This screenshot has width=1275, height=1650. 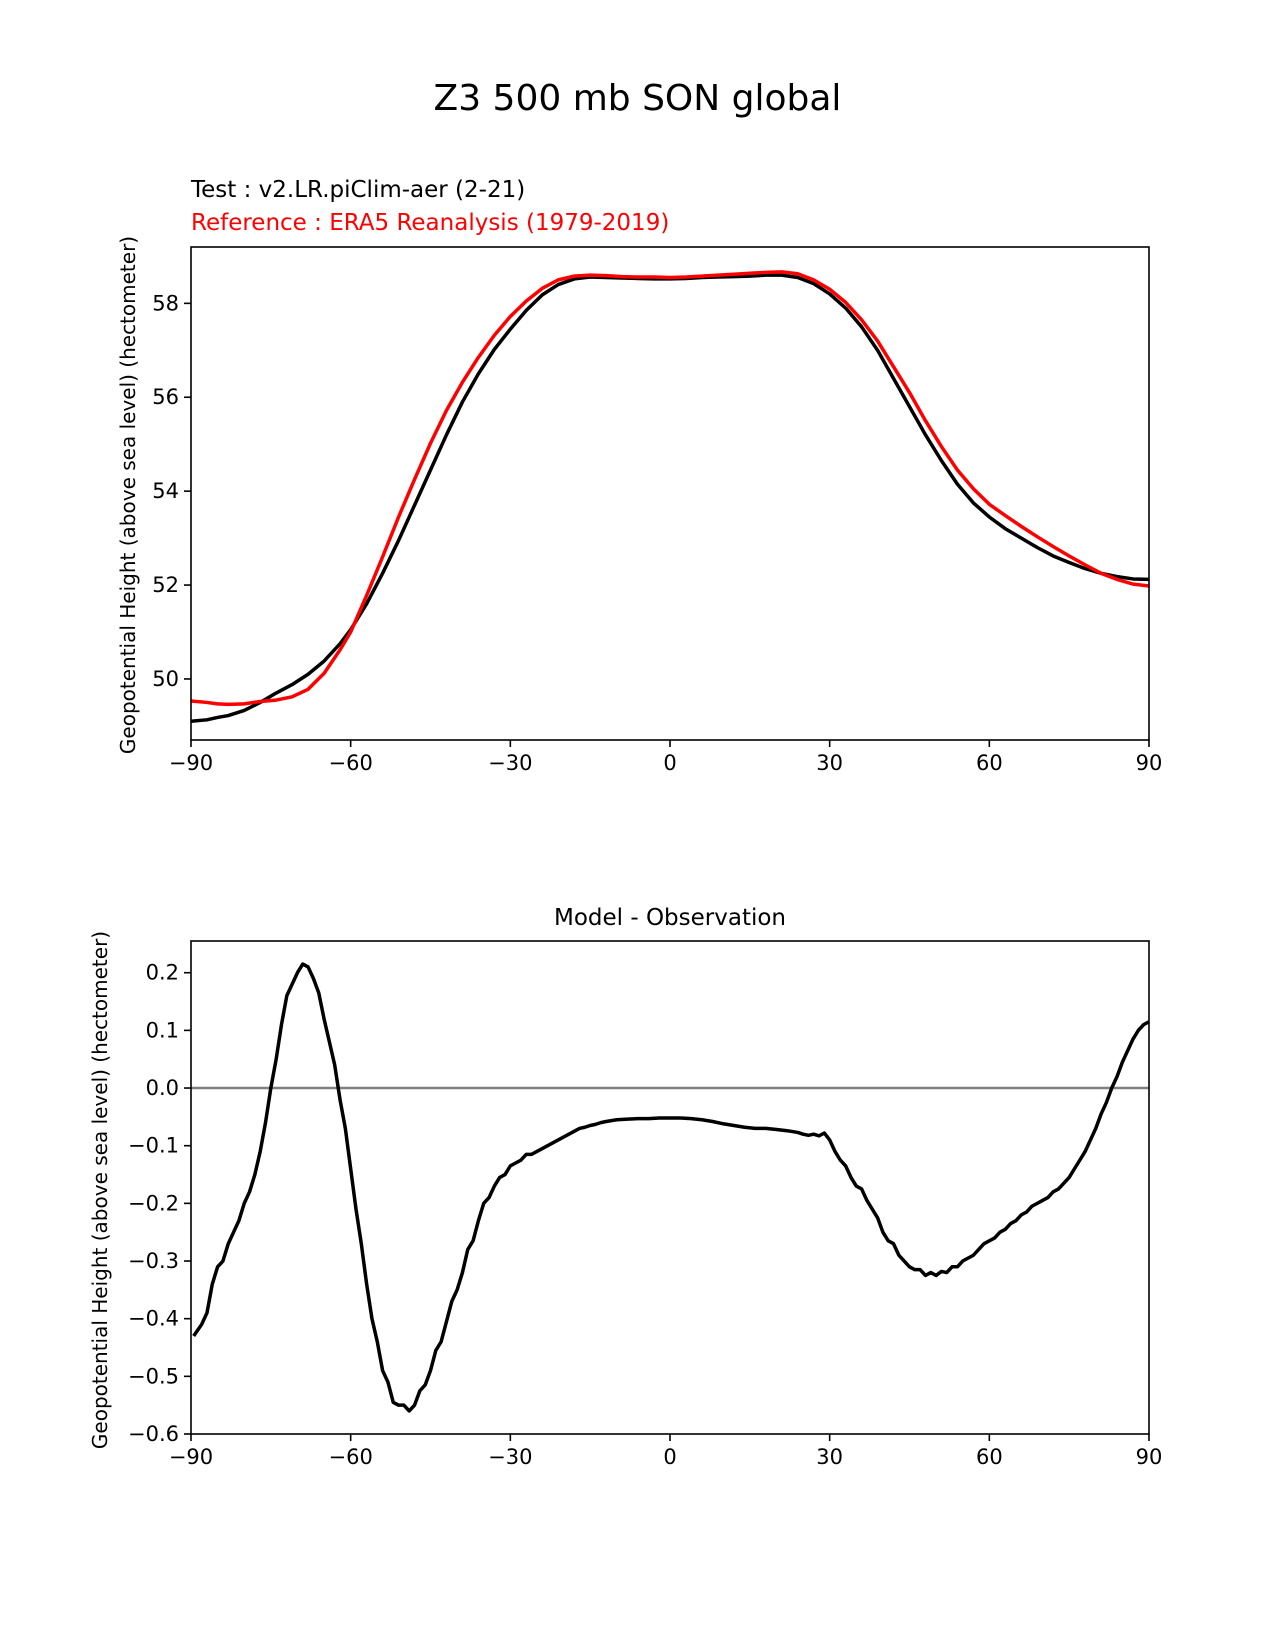 What do you see at coordinates (191, 763) in the screenshot?
I see `top-xtick-label: −90` at bounding box center [191, 763].